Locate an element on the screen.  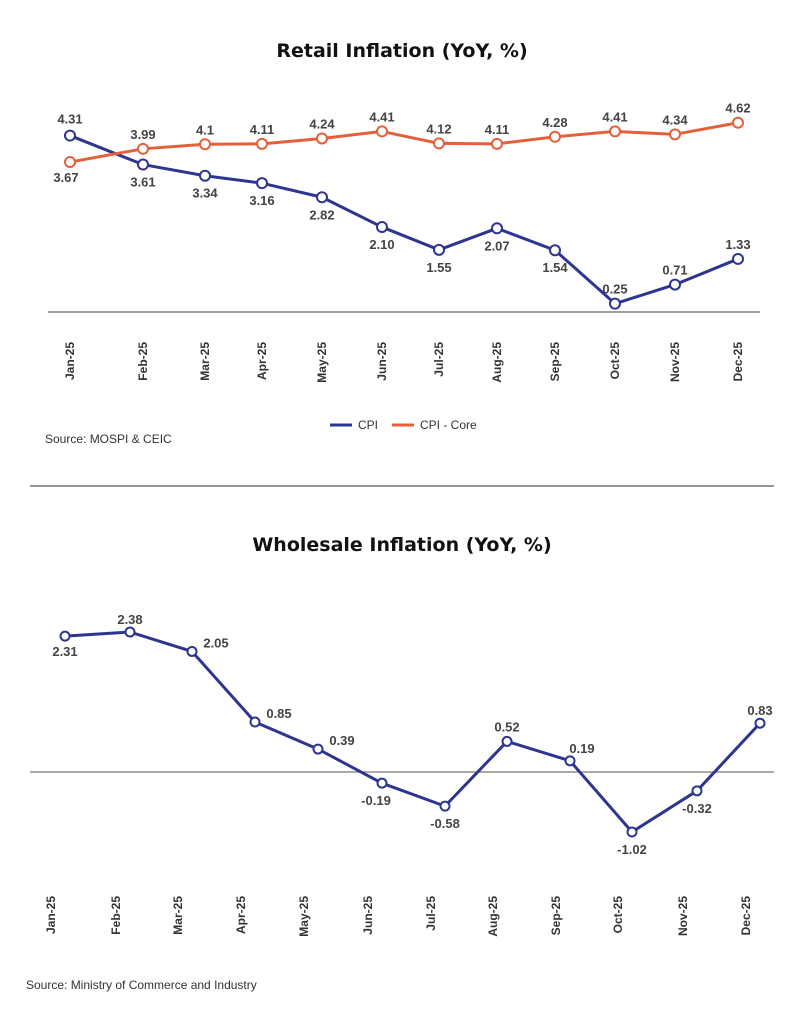
cpi-data-label: 0.25 is located at coordinates (614, 289).